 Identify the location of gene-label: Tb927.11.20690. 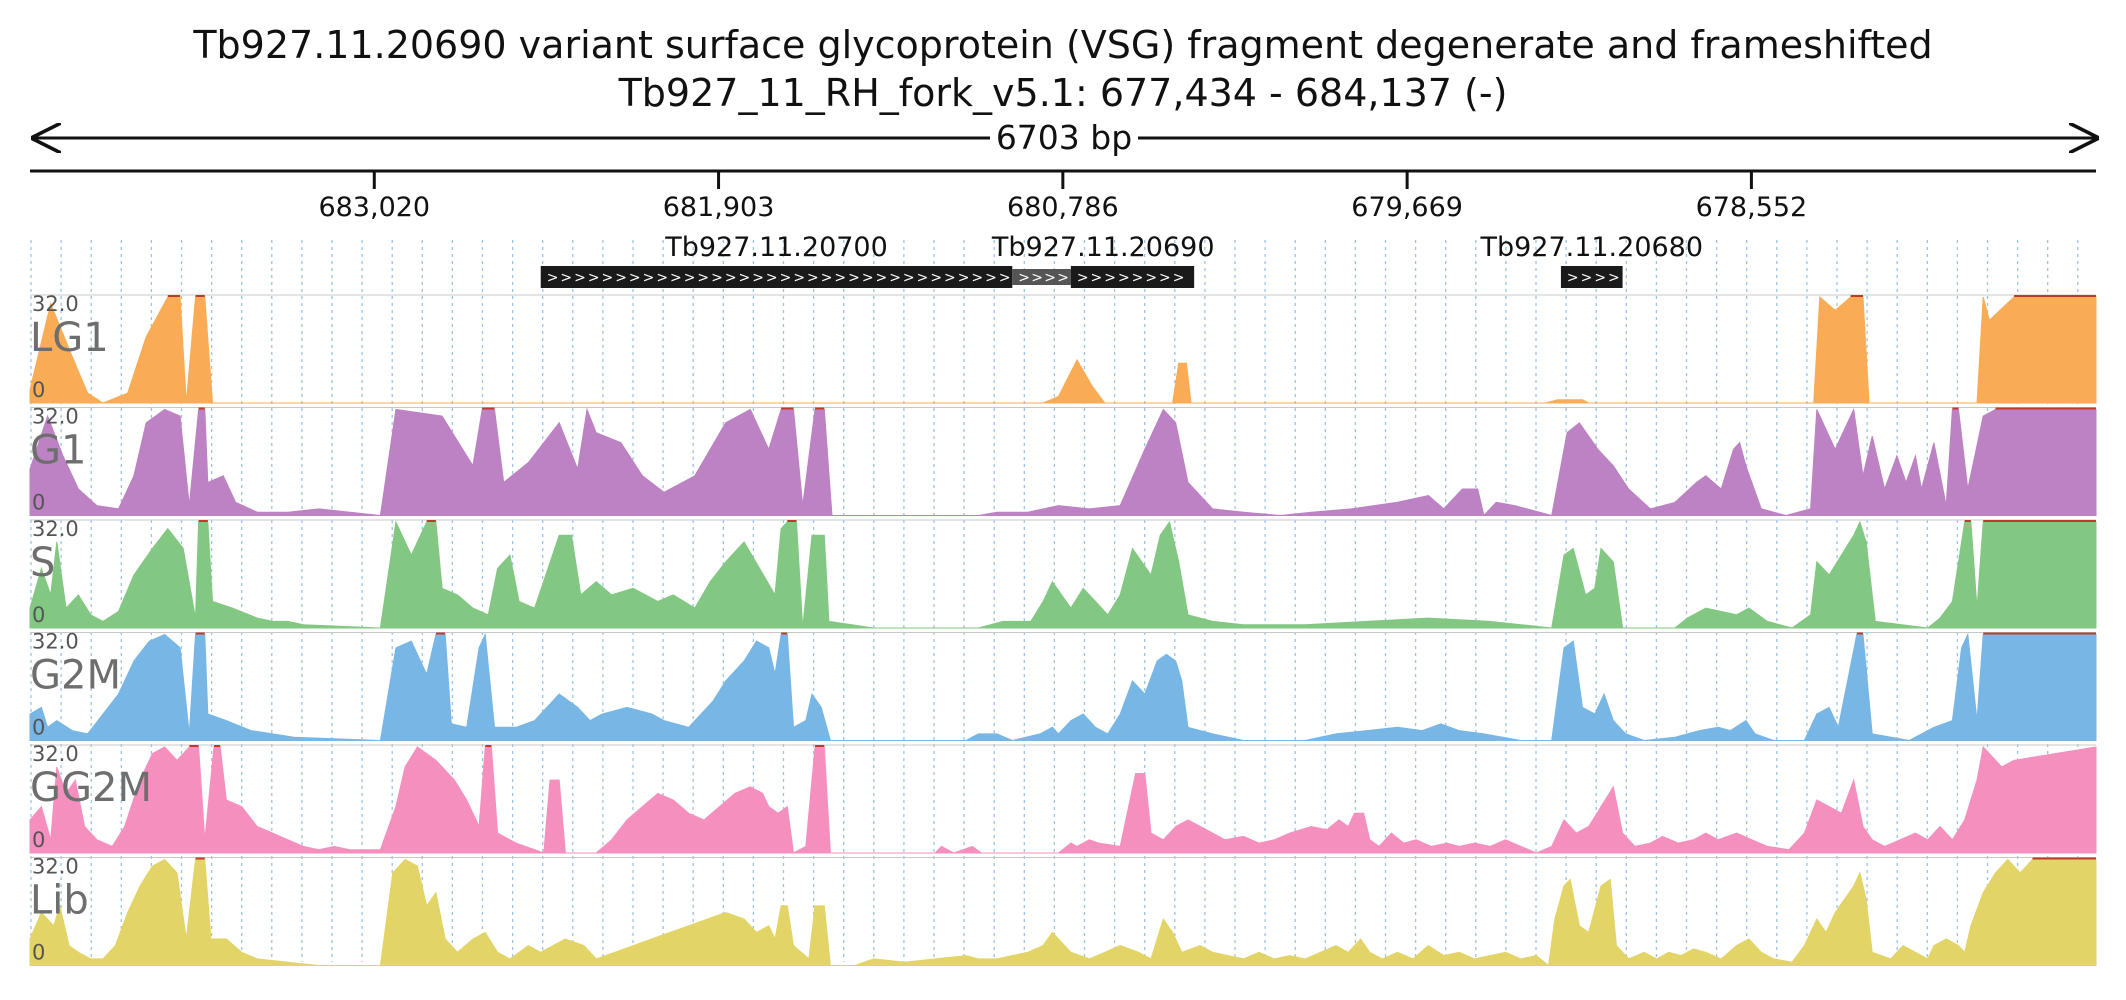
(1103, 247).